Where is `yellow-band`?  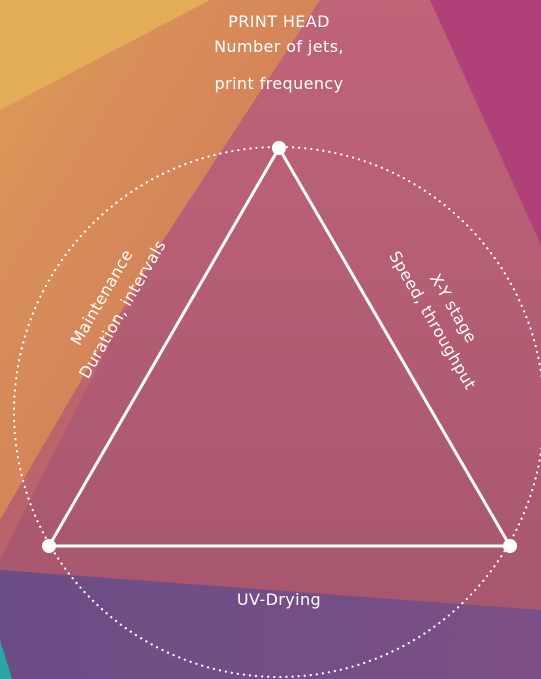
yellow-band is located at coordinates (105, 55).